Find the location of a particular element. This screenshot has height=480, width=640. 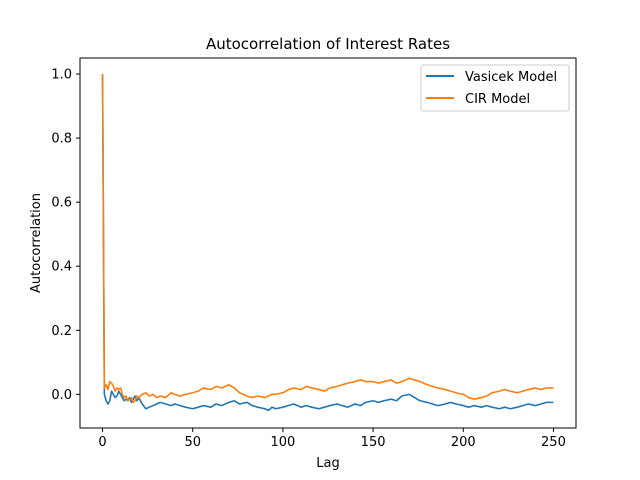

y-tick-label: 0.4 is located at coordinates (61, 267).